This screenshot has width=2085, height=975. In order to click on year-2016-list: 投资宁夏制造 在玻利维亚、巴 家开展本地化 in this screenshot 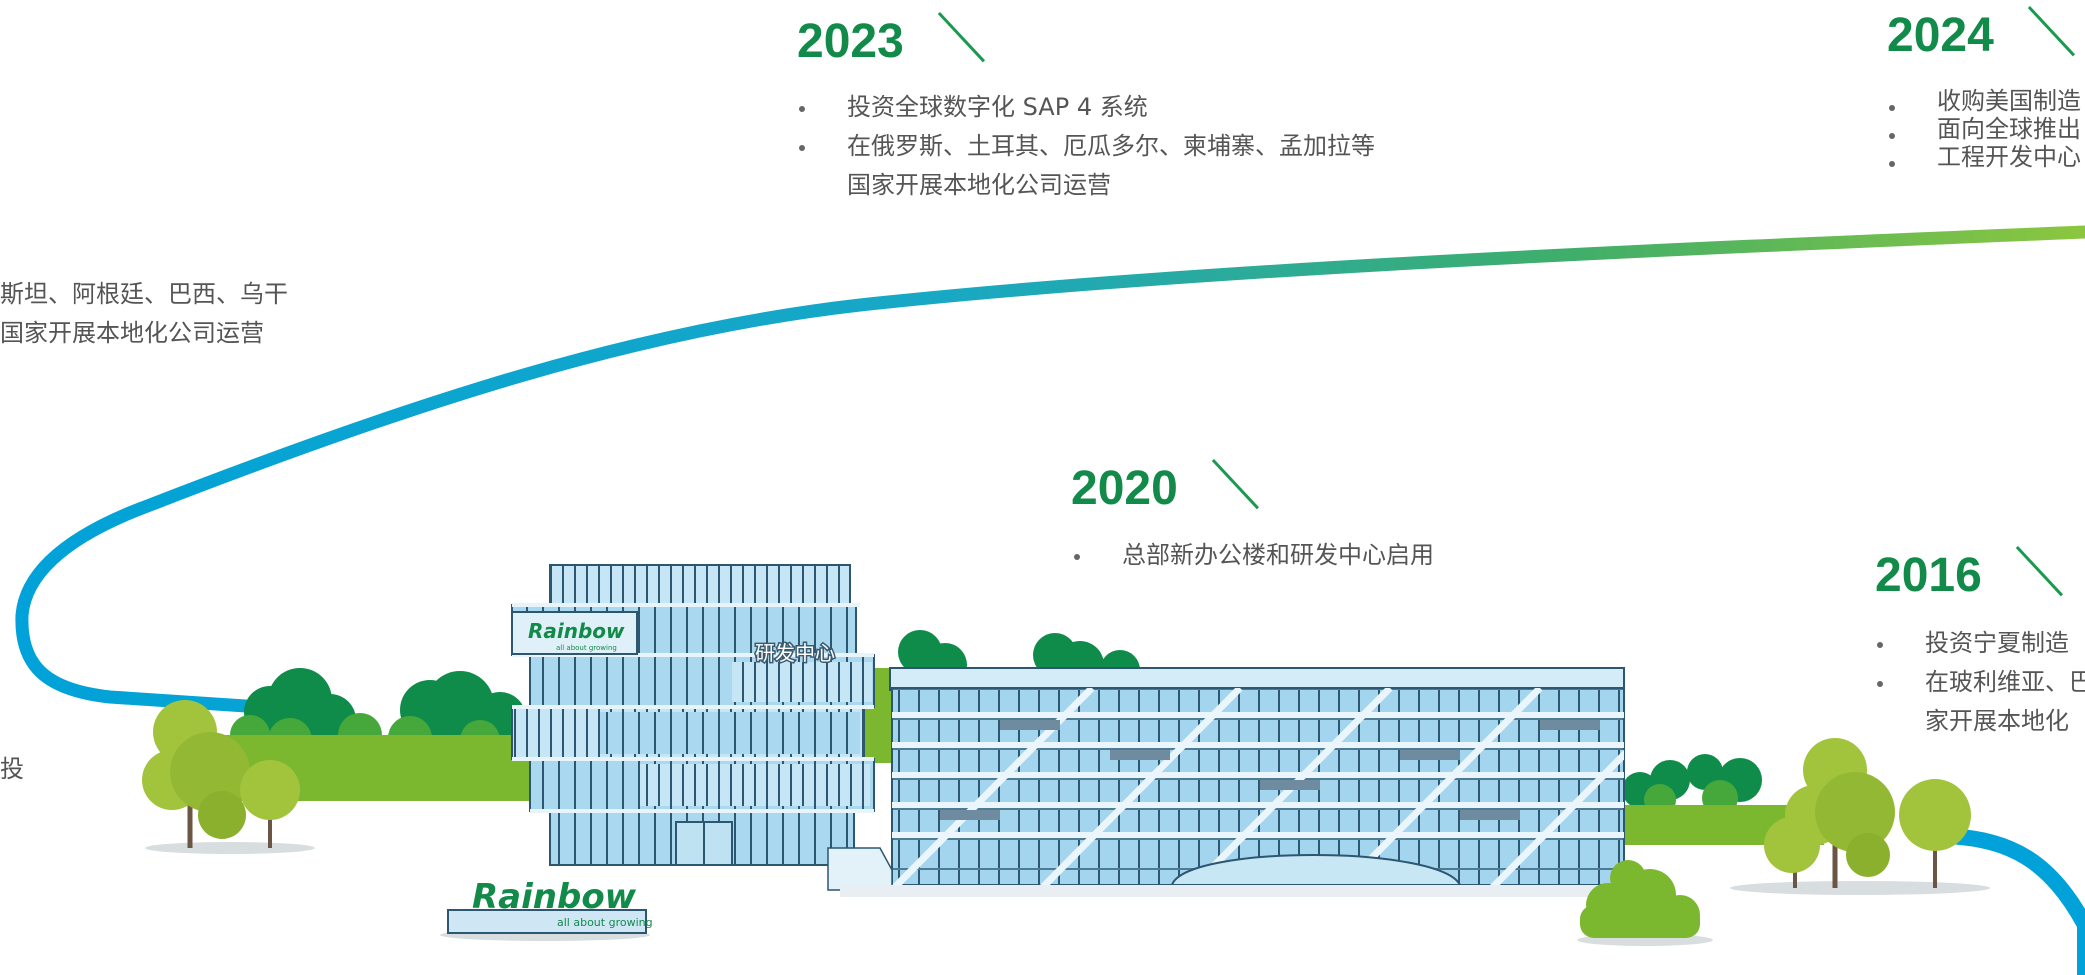, I will do `click(1980, 682)`.